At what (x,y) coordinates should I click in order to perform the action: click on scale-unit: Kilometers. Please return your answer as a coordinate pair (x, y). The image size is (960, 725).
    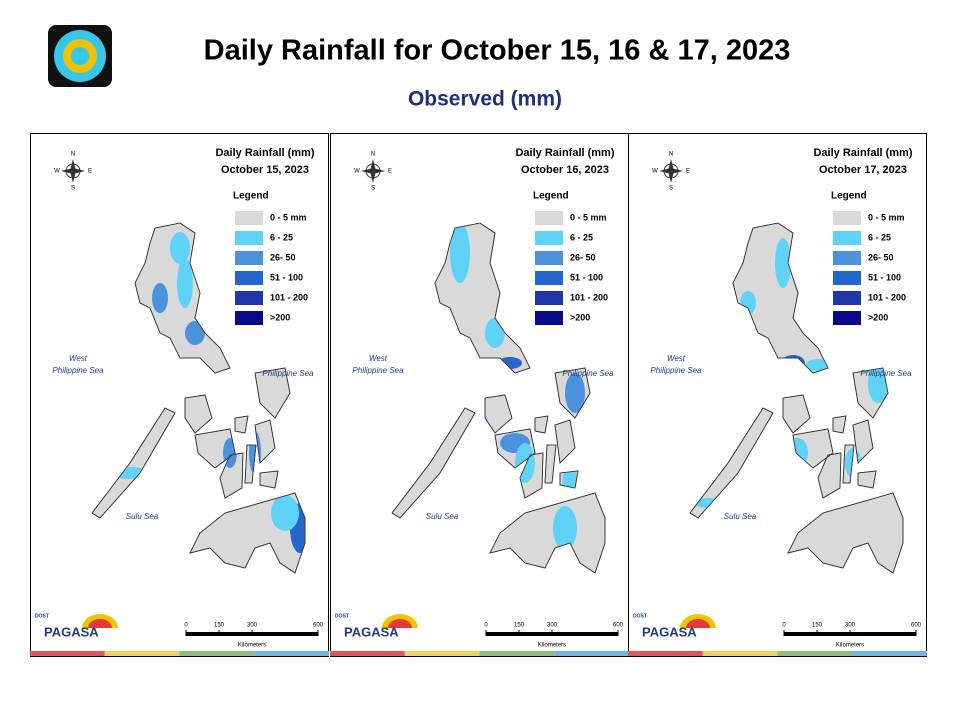
    Looking at the image, I should click on (850, 646).